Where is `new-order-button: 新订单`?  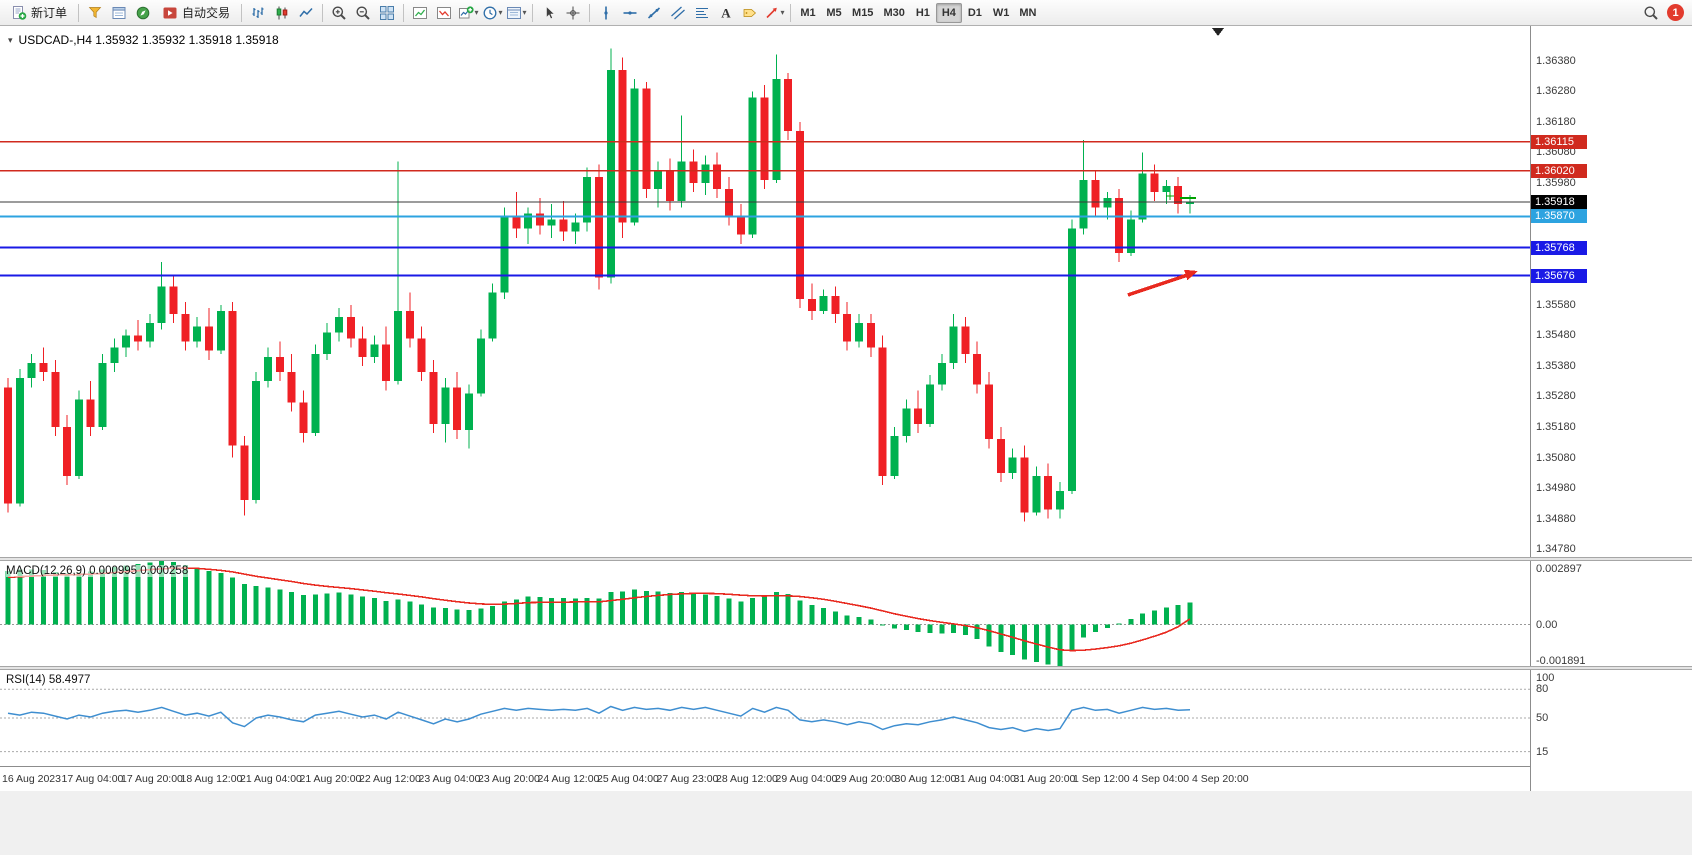 new-order-button: 新订单 is located at coordinates (39, 13).